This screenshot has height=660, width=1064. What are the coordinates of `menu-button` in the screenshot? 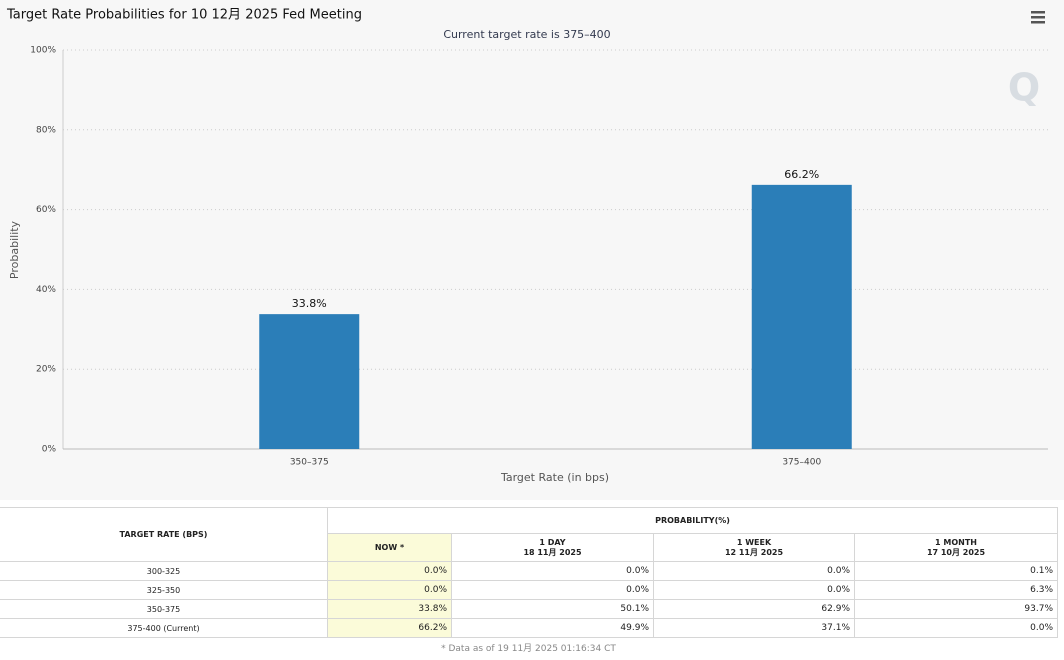 It's located at (1038, 17).